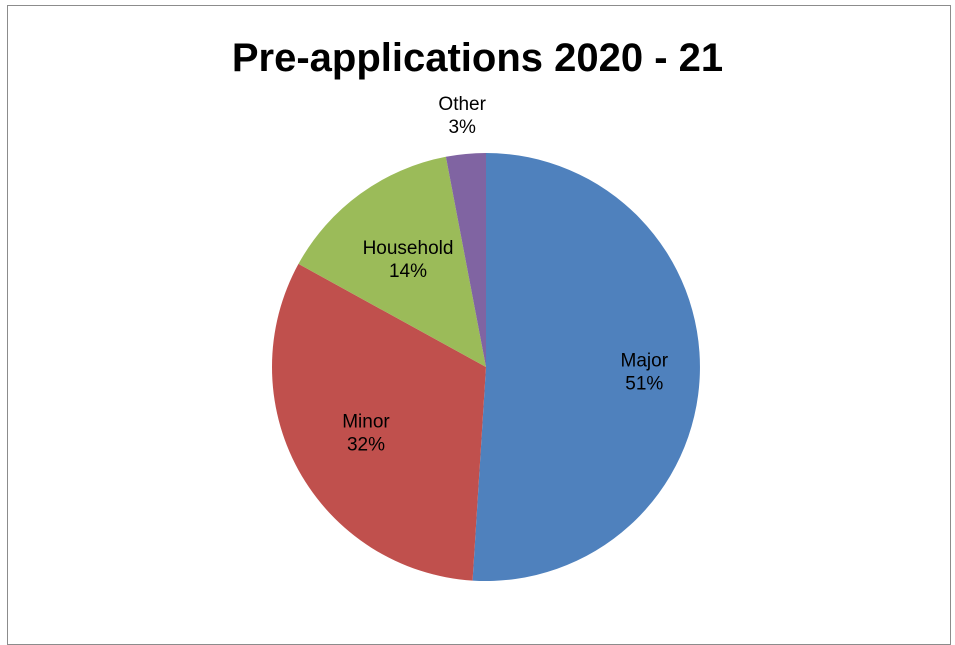 The height and width of the screenshot is (645, 955). What do you see at coordinates (408, 248) in the screenshot?
I see `data-label-name-household: Household` at bounding box center [408, 248].